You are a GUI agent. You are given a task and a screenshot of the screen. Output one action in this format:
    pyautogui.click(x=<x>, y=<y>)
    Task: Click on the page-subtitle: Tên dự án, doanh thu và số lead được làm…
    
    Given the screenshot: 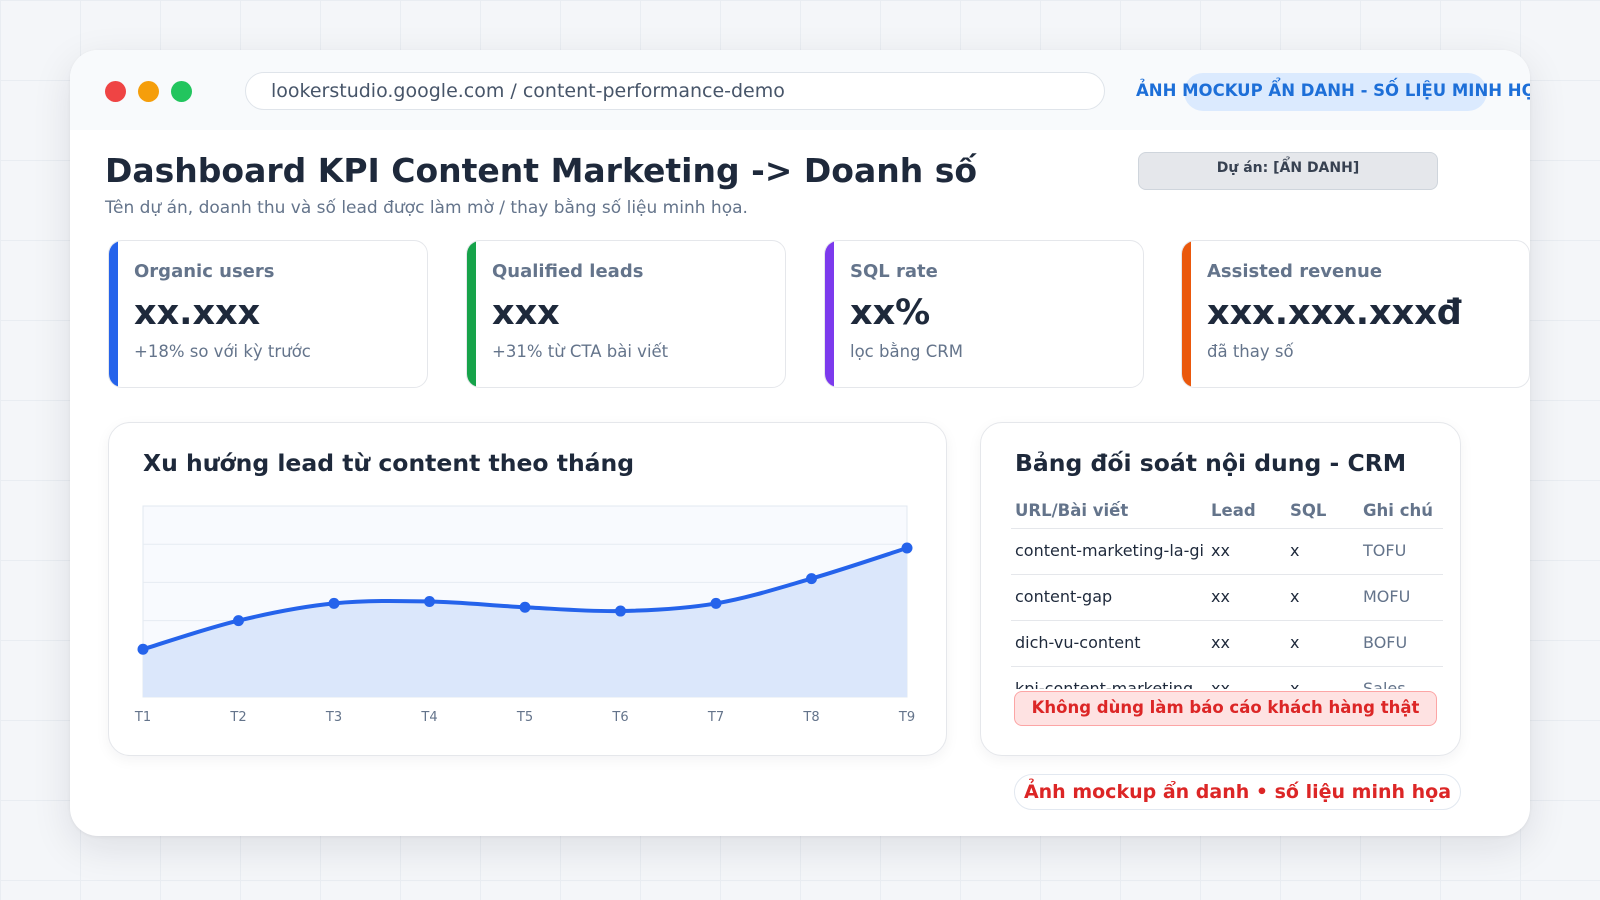 What is the action you would take?
    pyautogui.click(x=426, y=208)
    